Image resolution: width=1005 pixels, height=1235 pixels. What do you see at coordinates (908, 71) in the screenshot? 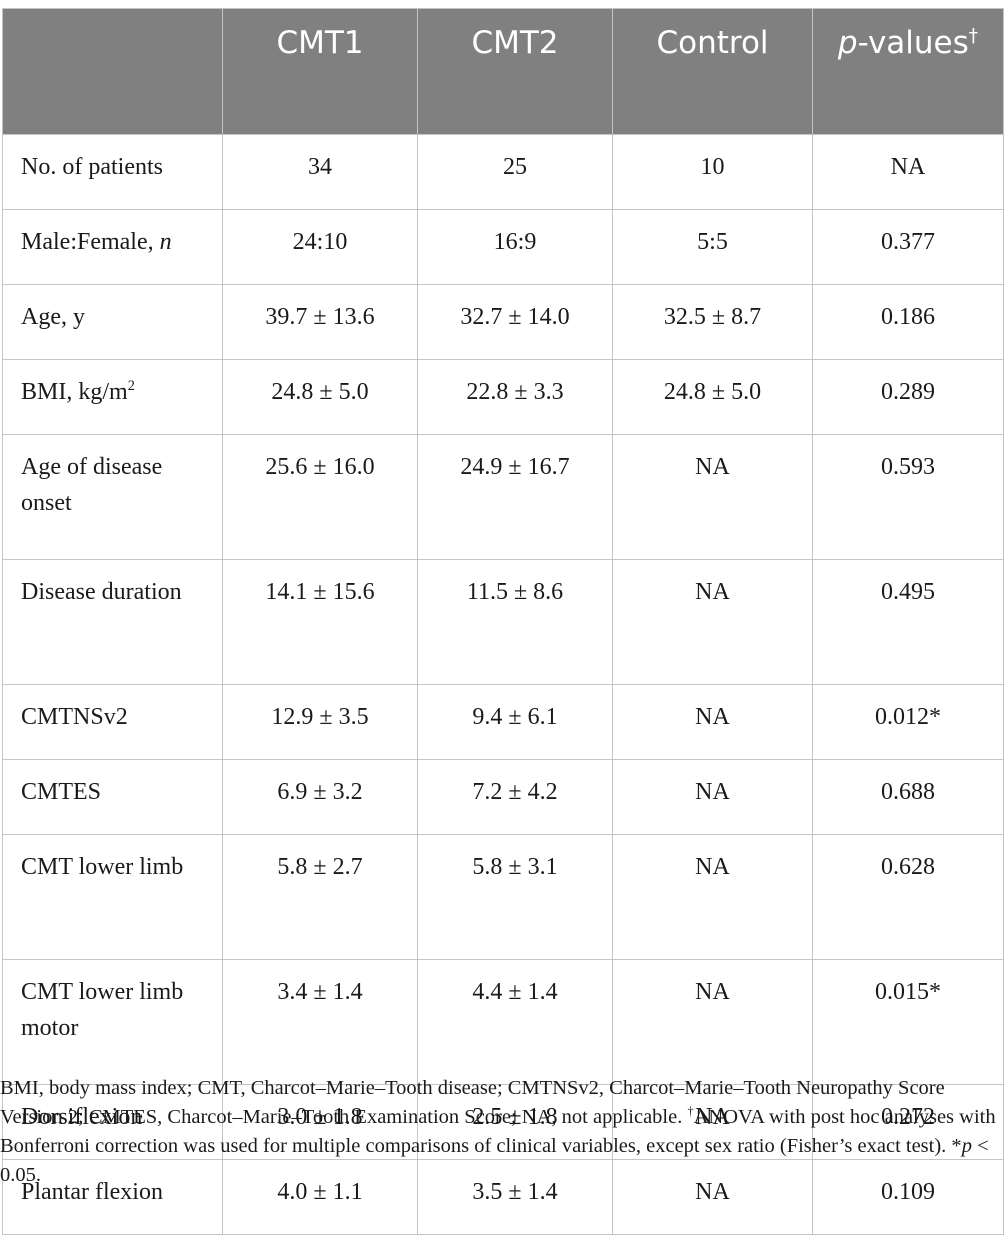
I see `header-p-values: p-values†` at bounding box center [908, 71].